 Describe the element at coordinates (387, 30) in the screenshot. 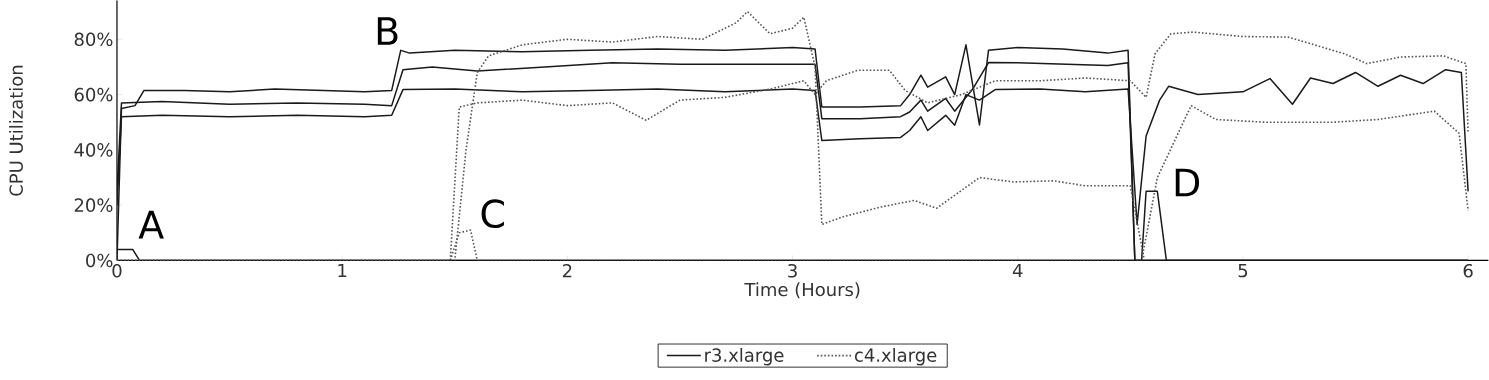

I see `annotation: B` at that location.